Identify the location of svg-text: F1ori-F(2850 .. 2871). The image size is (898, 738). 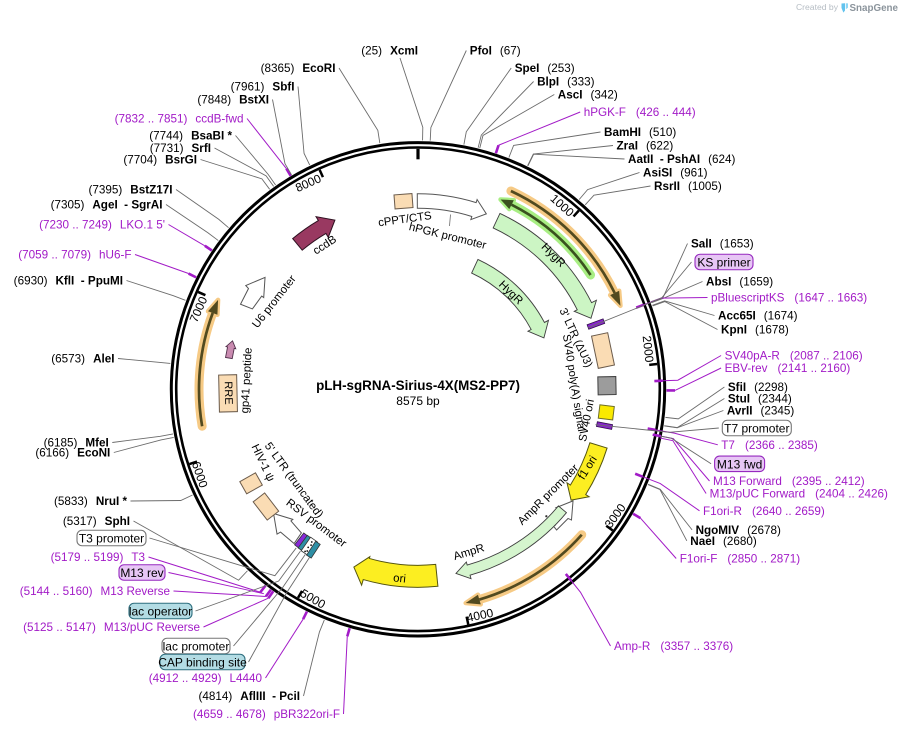
(740, 559).